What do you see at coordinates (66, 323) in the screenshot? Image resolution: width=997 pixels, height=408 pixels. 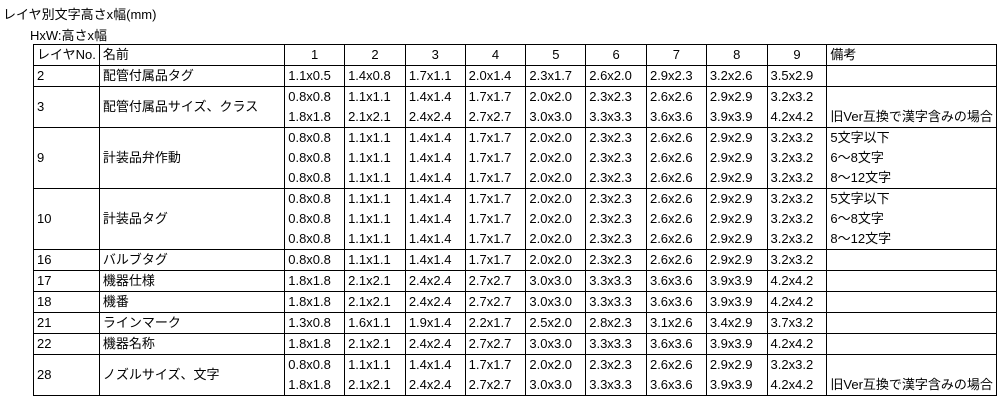 I see `layer-no-cell: 21` at bounding box center [66, 323].